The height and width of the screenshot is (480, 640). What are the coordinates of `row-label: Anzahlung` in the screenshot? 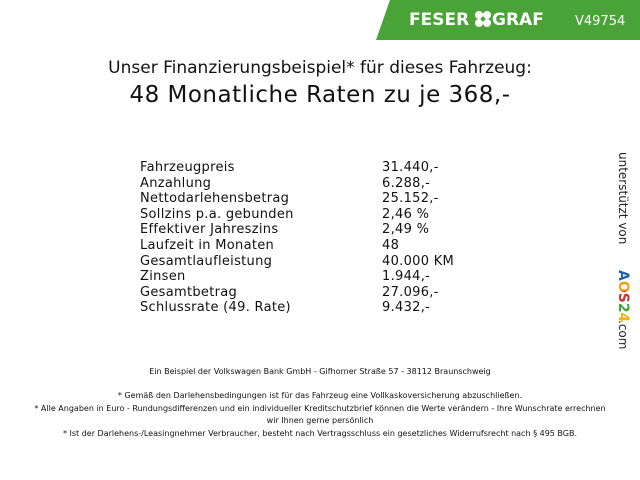 It's located at (176, 183).